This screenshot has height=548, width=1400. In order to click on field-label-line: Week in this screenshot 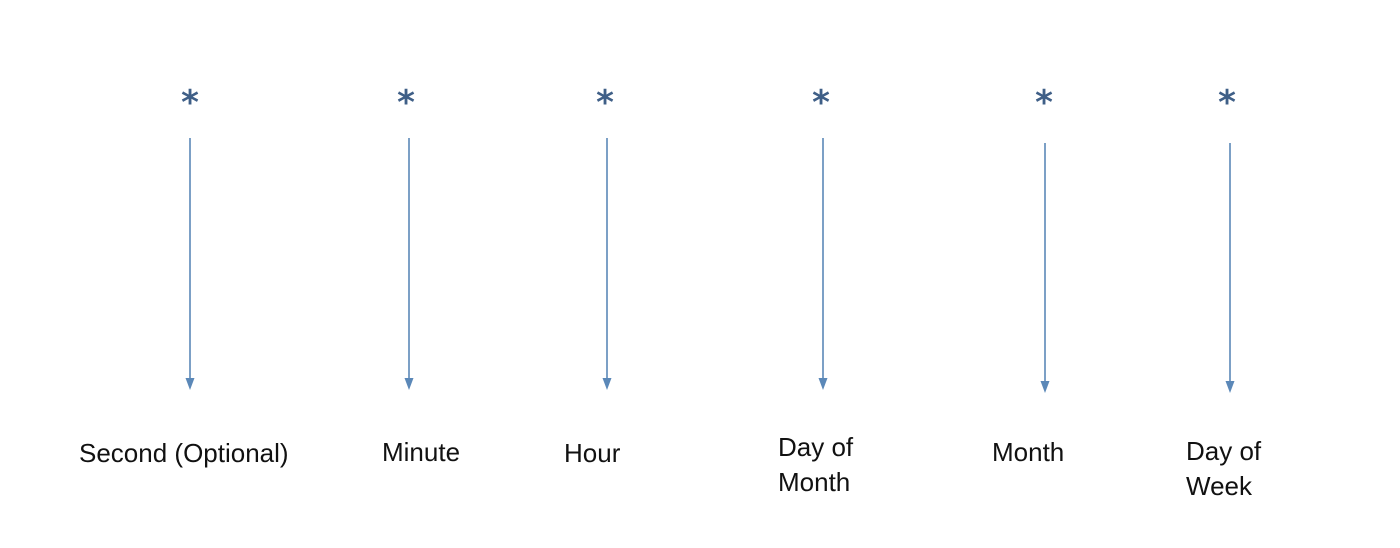, I will do `click(1219, 486)`.